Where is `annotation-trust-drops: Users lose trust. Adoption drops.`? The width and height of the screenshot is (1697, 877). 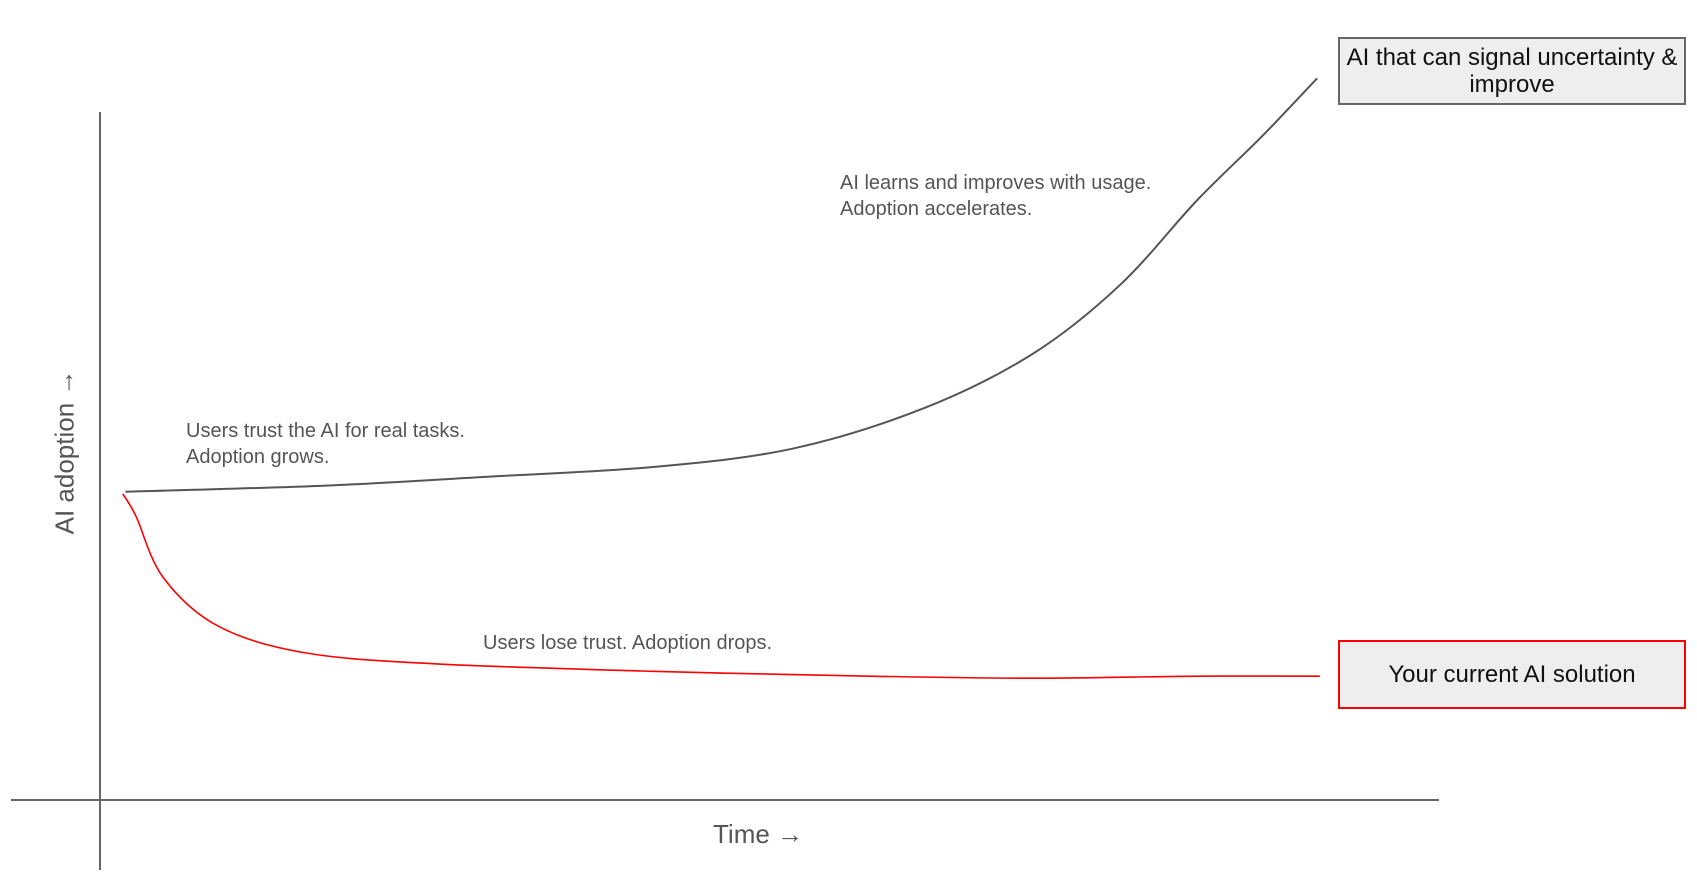 annotation-trust-drops: Users lose trust. Adoption drops. is located at coordinates (628, 643).